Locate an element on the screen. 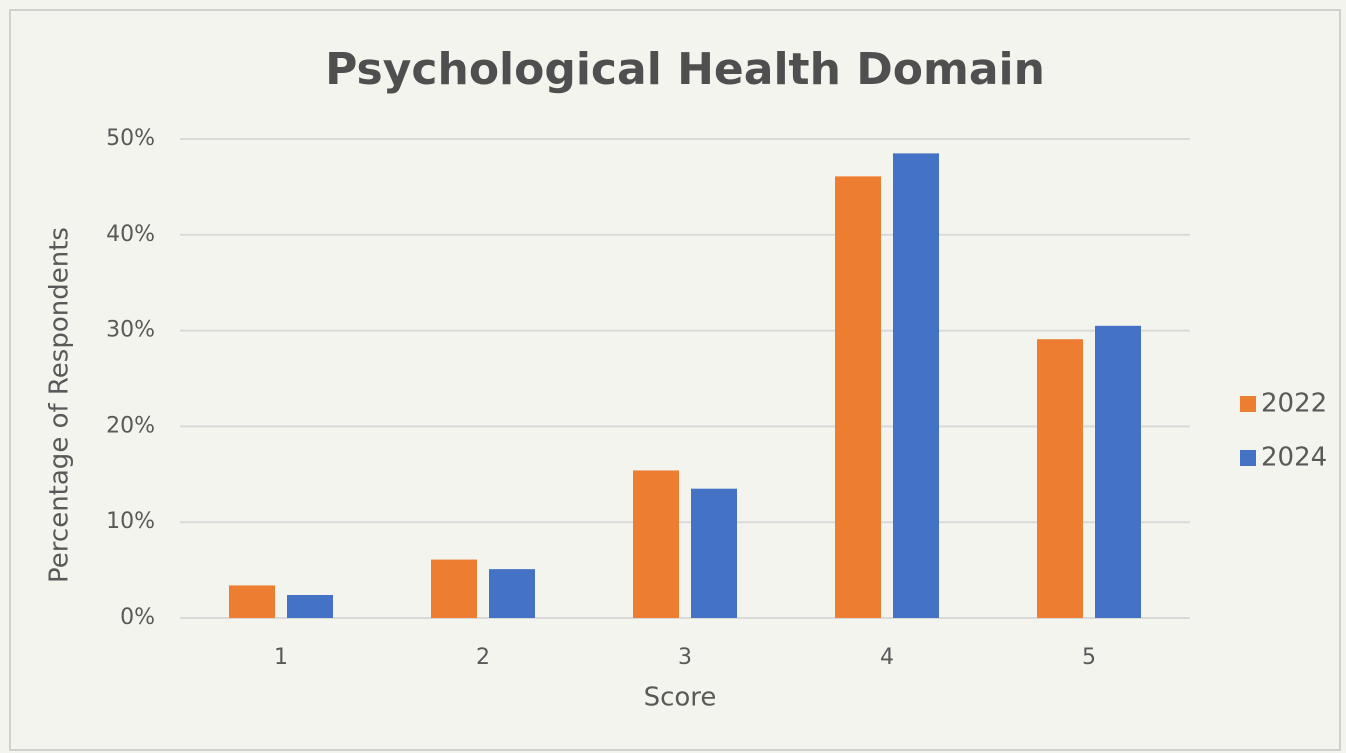 The width and height of the screenshot is (1346, 753). y-tick-label: 10% is located at coordinates (130, 521).